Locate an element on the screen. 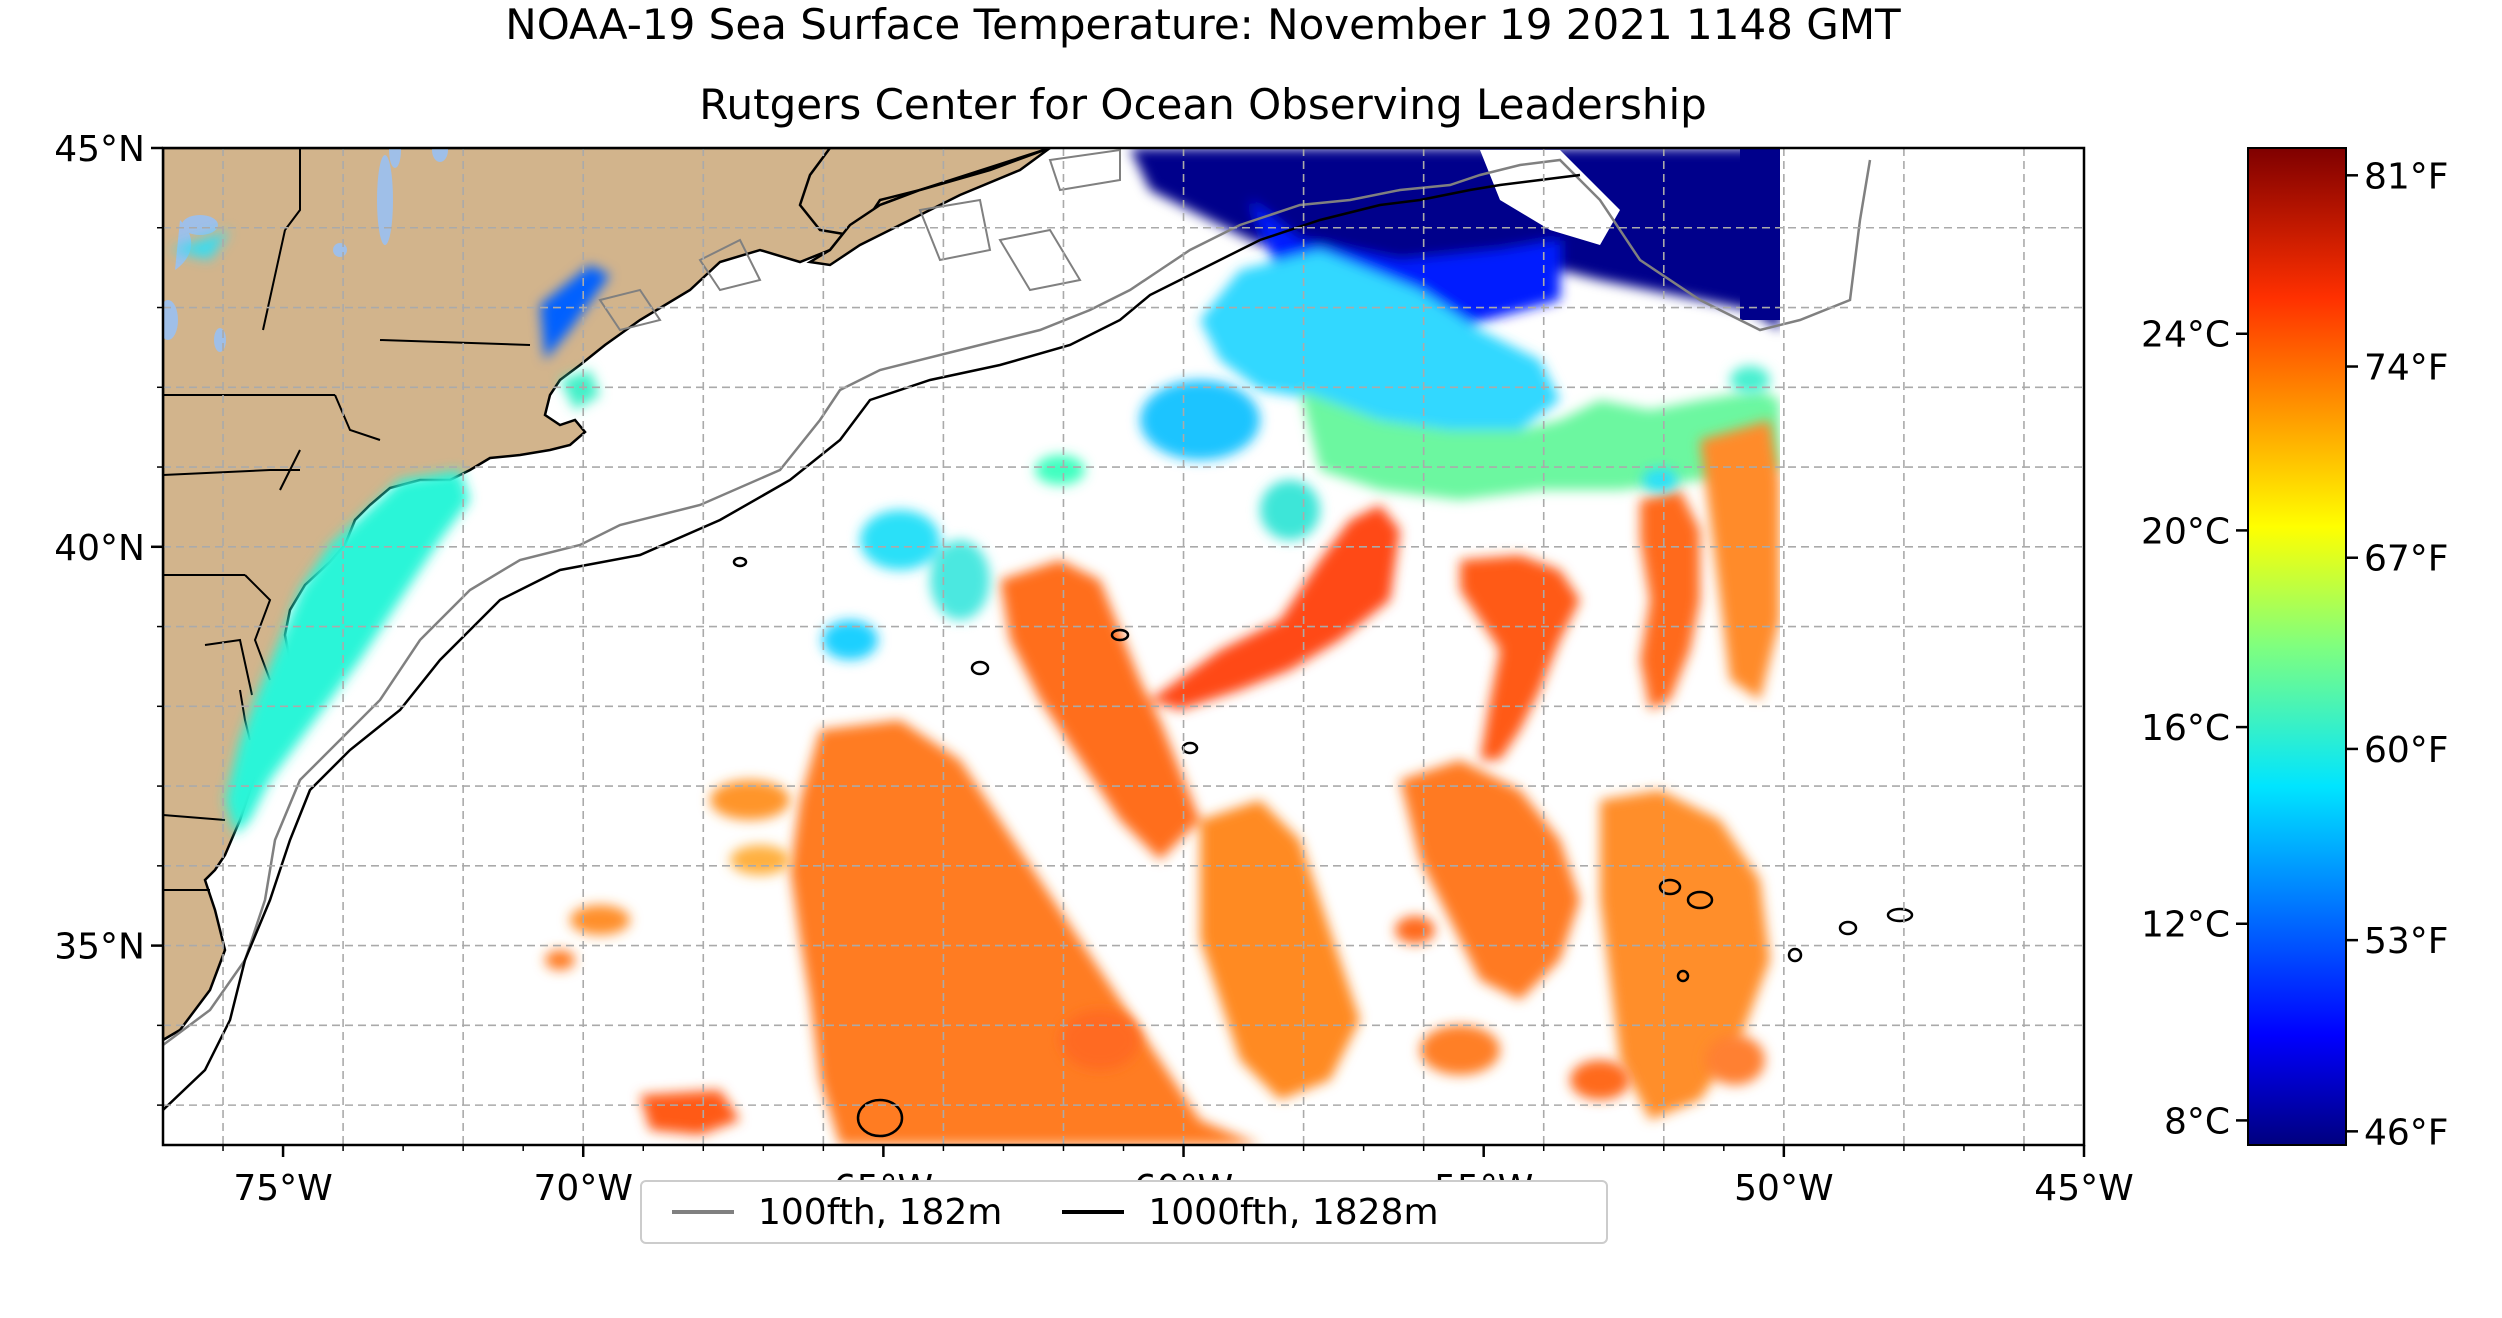  legend-swatch-100fth is located at coordinates (703, 1212).